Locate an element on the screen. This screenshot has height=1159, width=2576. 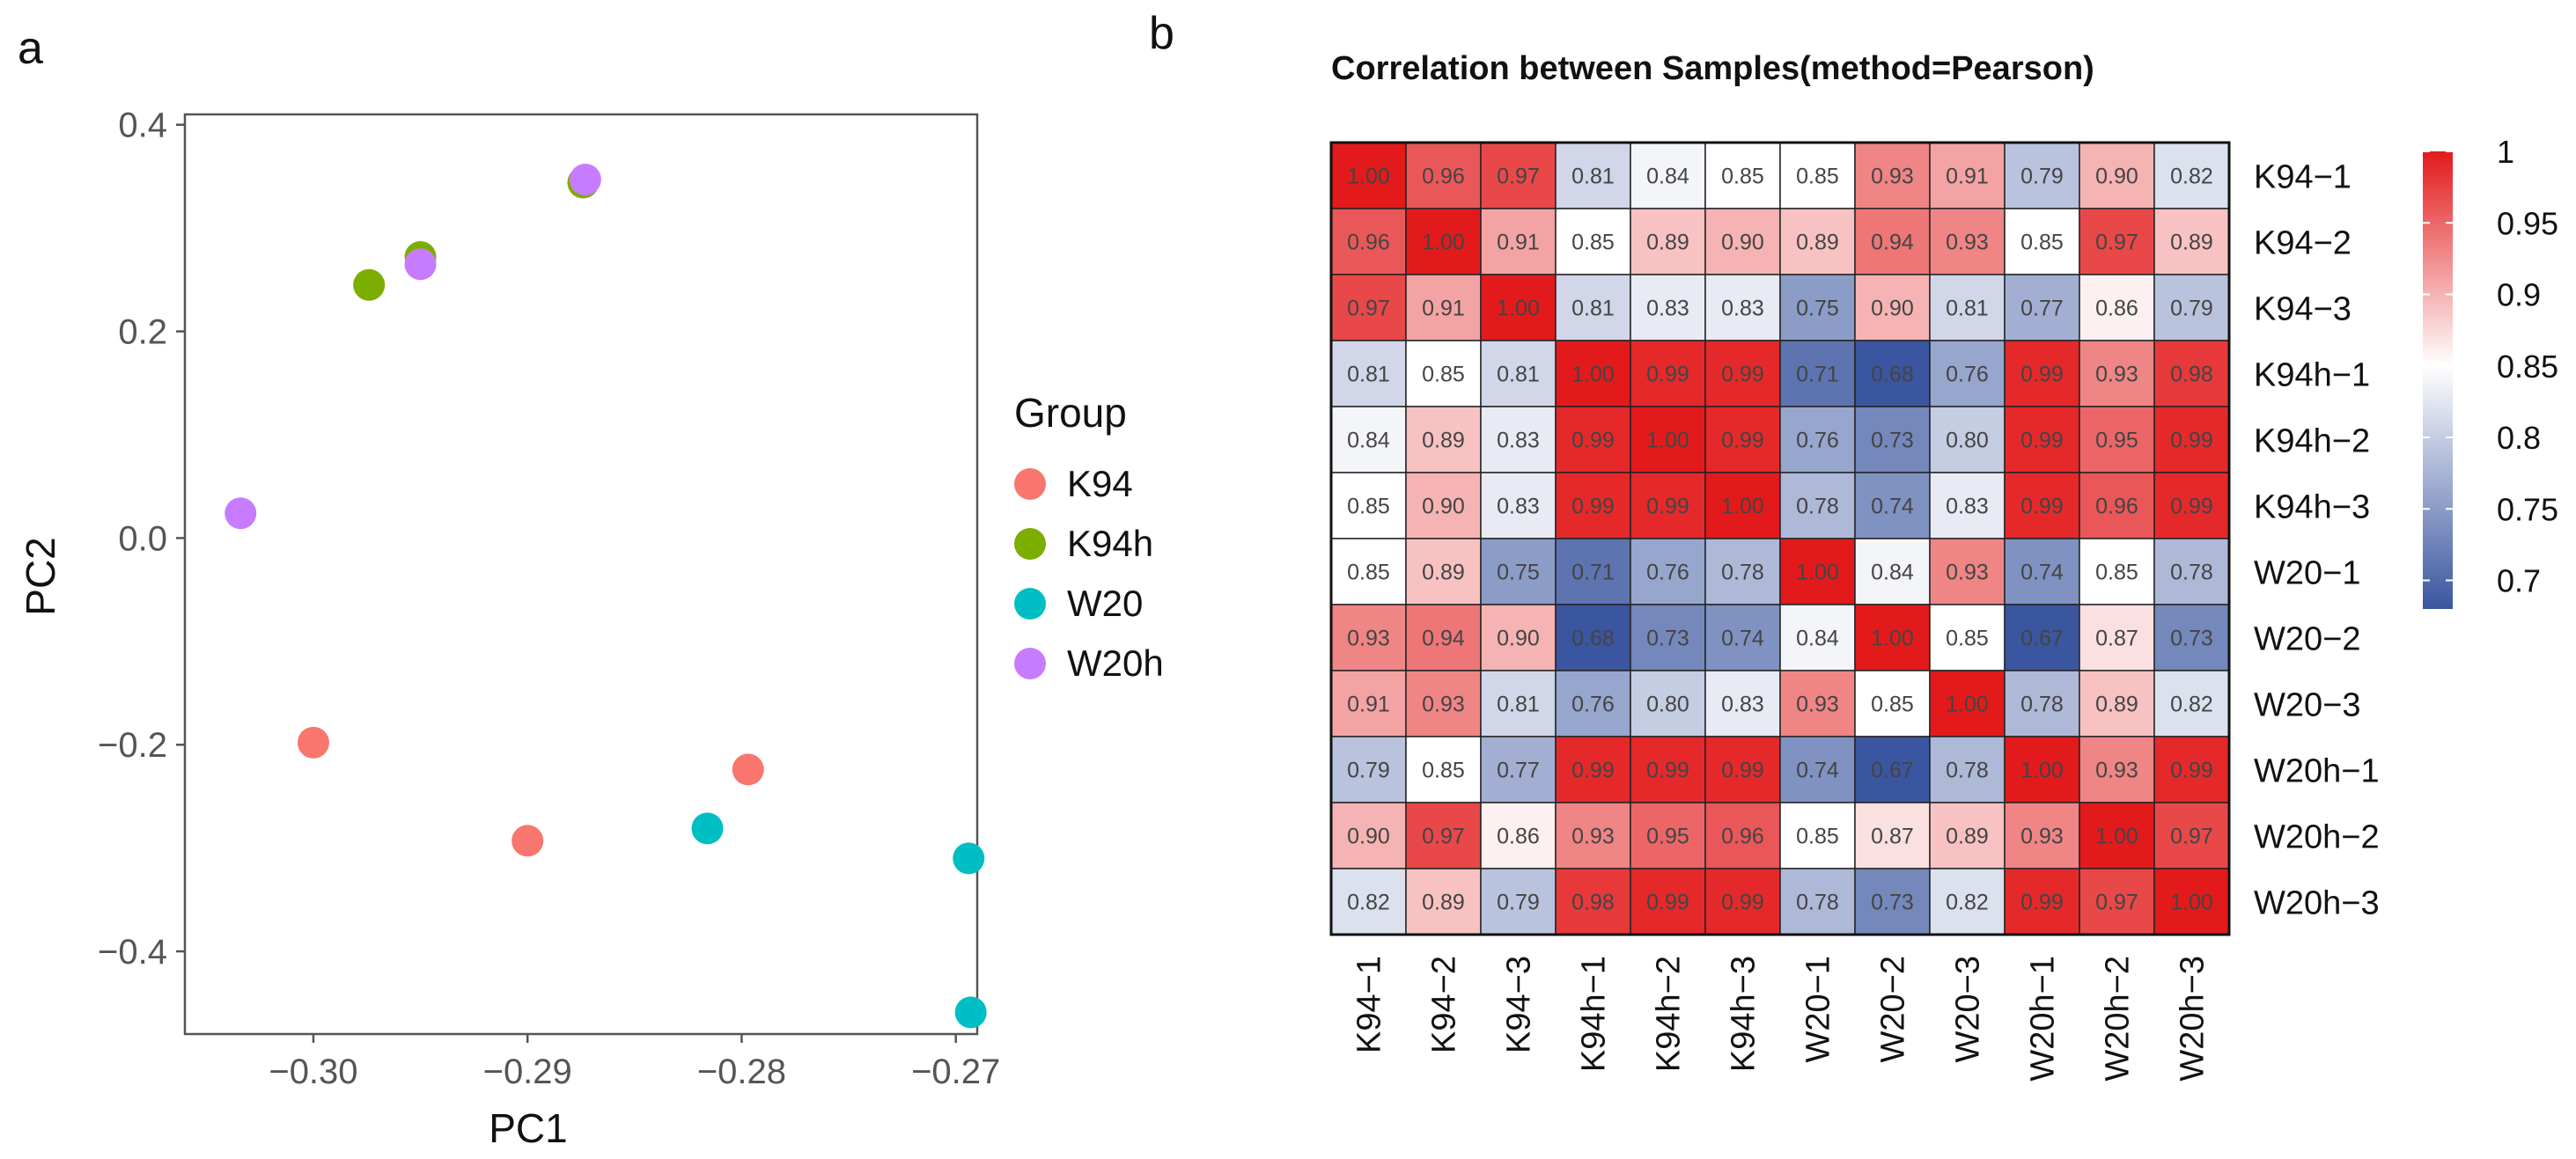
heatmap-row-label: K94−1 is located at coordinates (2303, 177).